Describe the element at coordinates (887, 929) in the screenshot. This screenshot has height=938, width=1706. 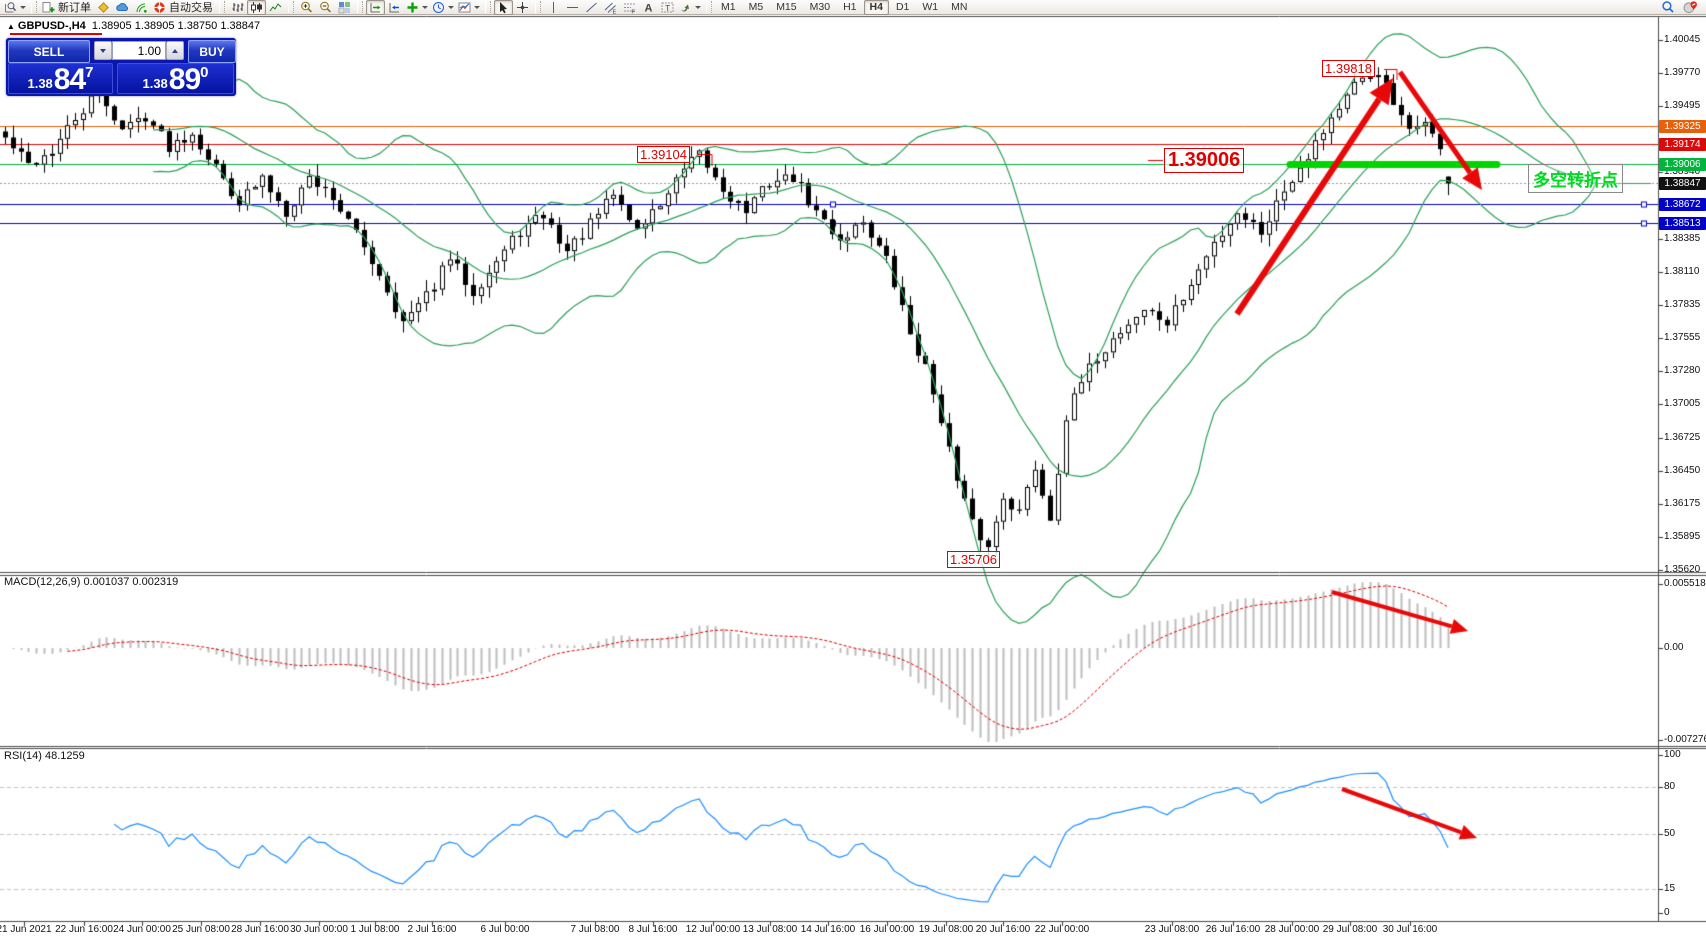
I see `time-axis-label: 16 Jul 00:00` at that location.